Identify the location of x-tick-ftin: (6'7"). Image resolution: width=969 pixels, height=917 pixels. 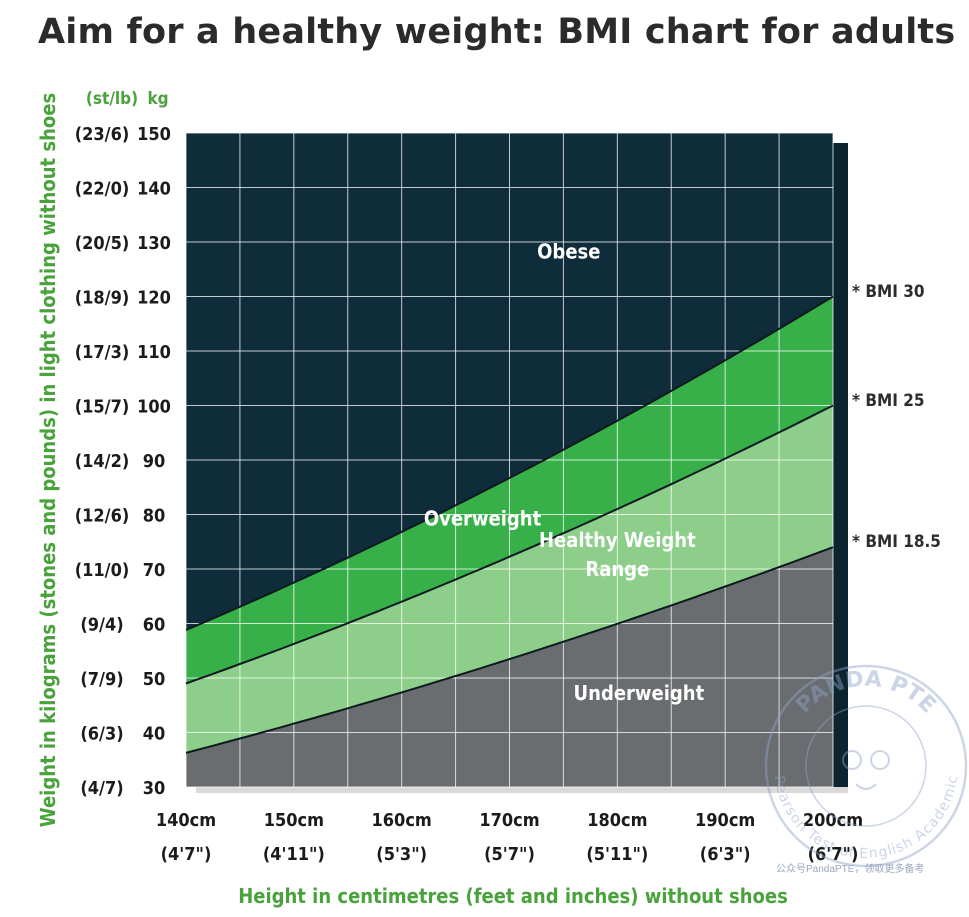
(833, 854).